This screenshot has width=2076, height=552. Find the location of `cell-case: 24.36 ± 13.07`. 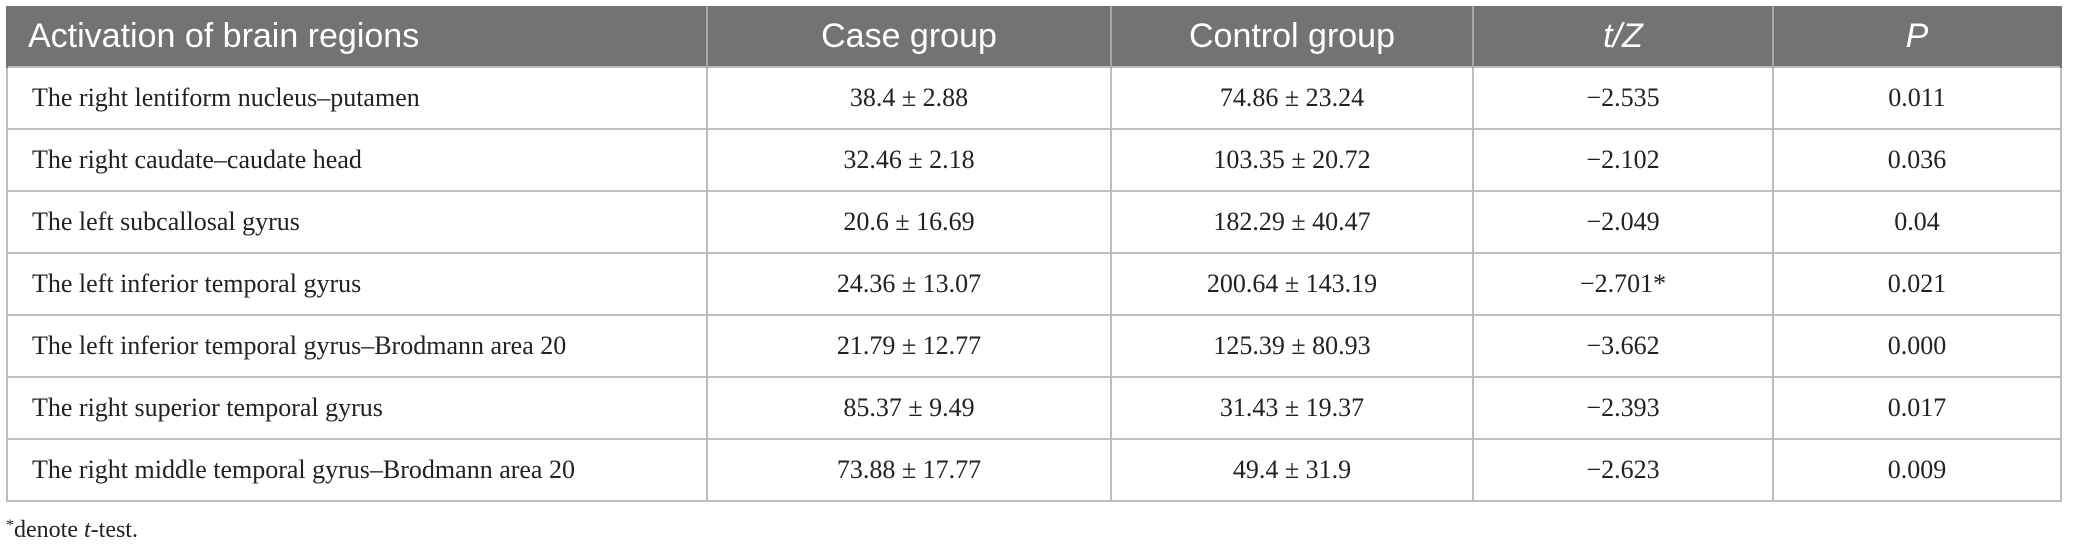

cell-case: 24.36 ± 13.07 is located at coordinates (909, 284).